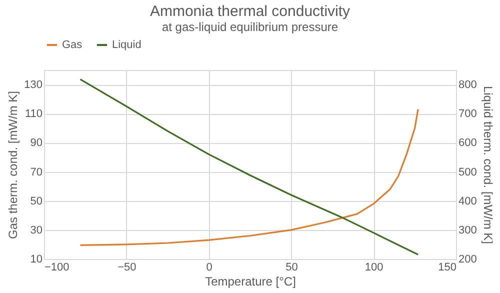 The height and width of the screenshot is (293, 500). Describe the element at coordinates (127, 45) in the screenshot. I see `legend-label: Liquid` at that location.